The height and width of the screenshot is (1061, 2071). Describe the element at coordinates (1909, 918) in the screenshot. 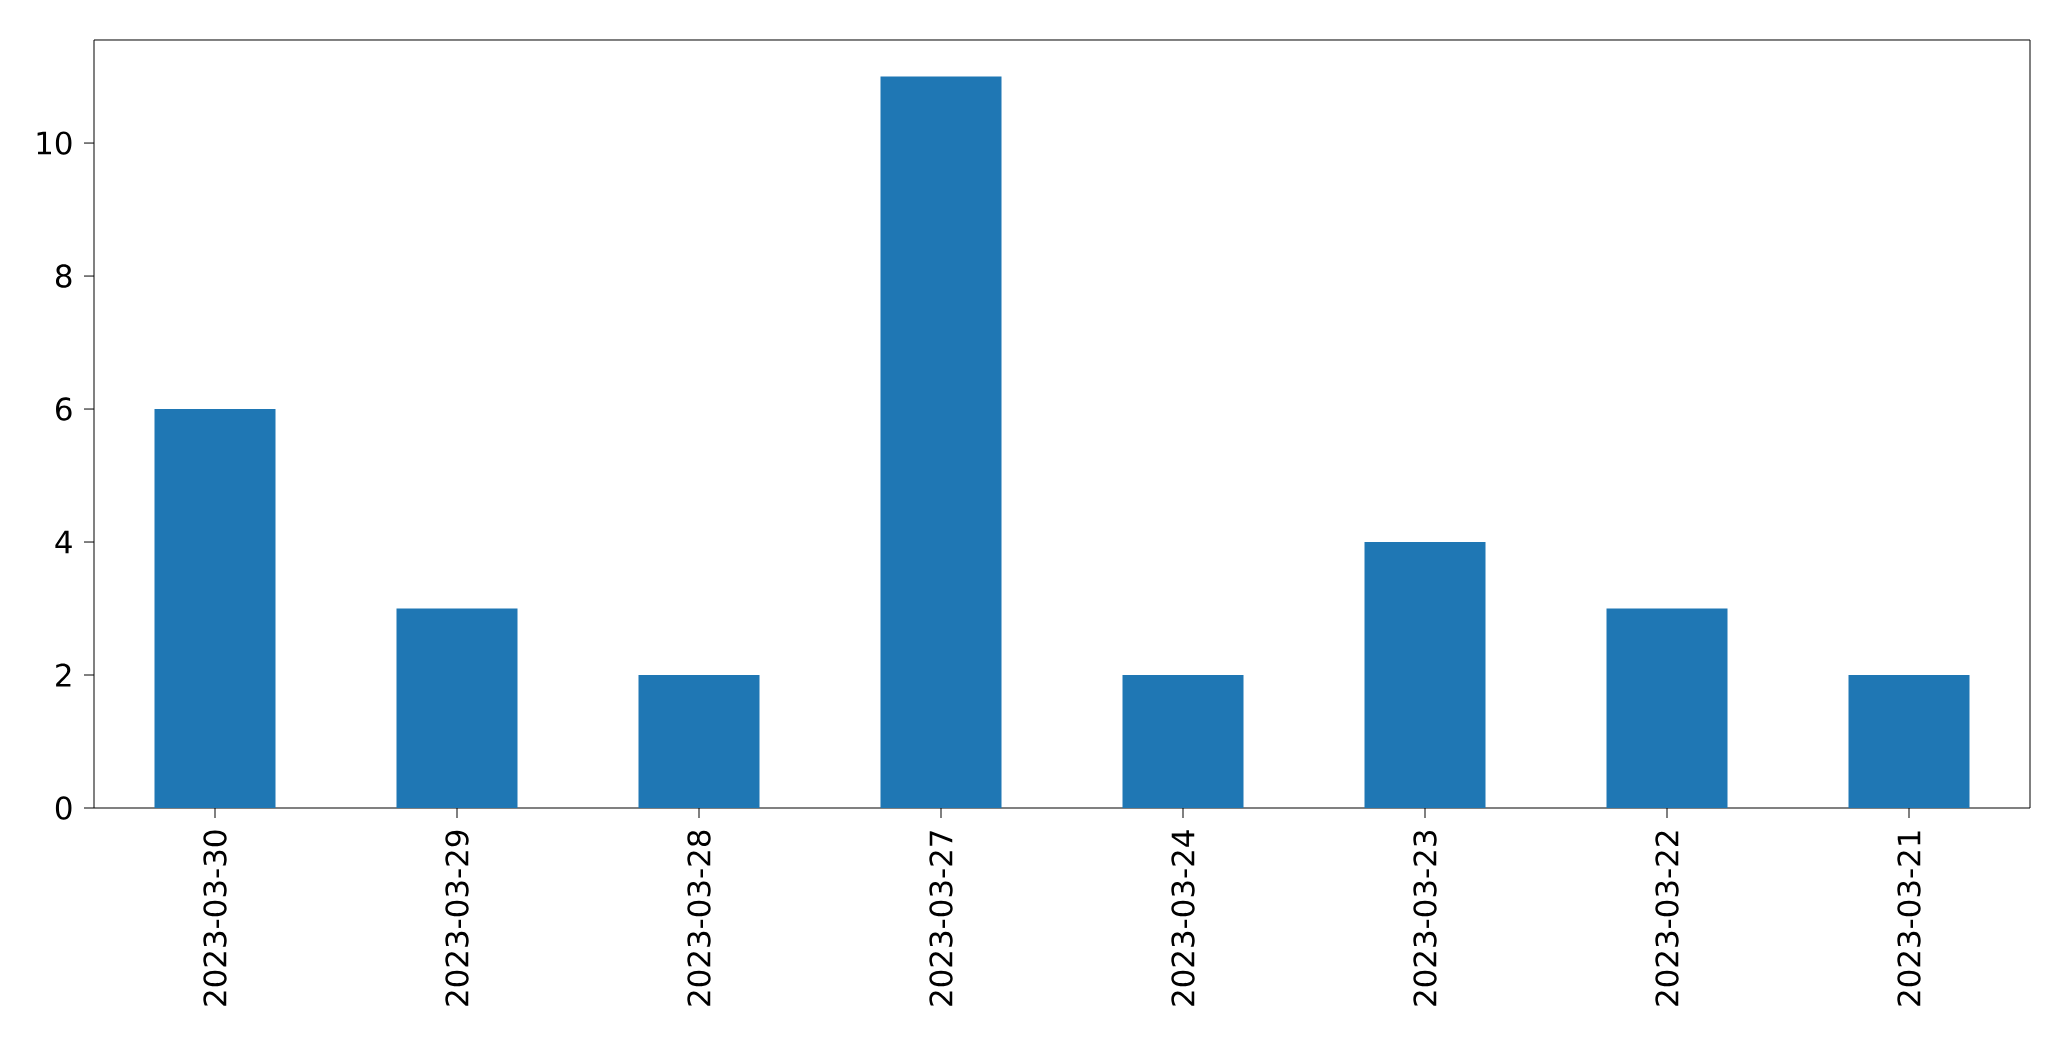

I see `x-tick-label: 2023-03-21` at that location.